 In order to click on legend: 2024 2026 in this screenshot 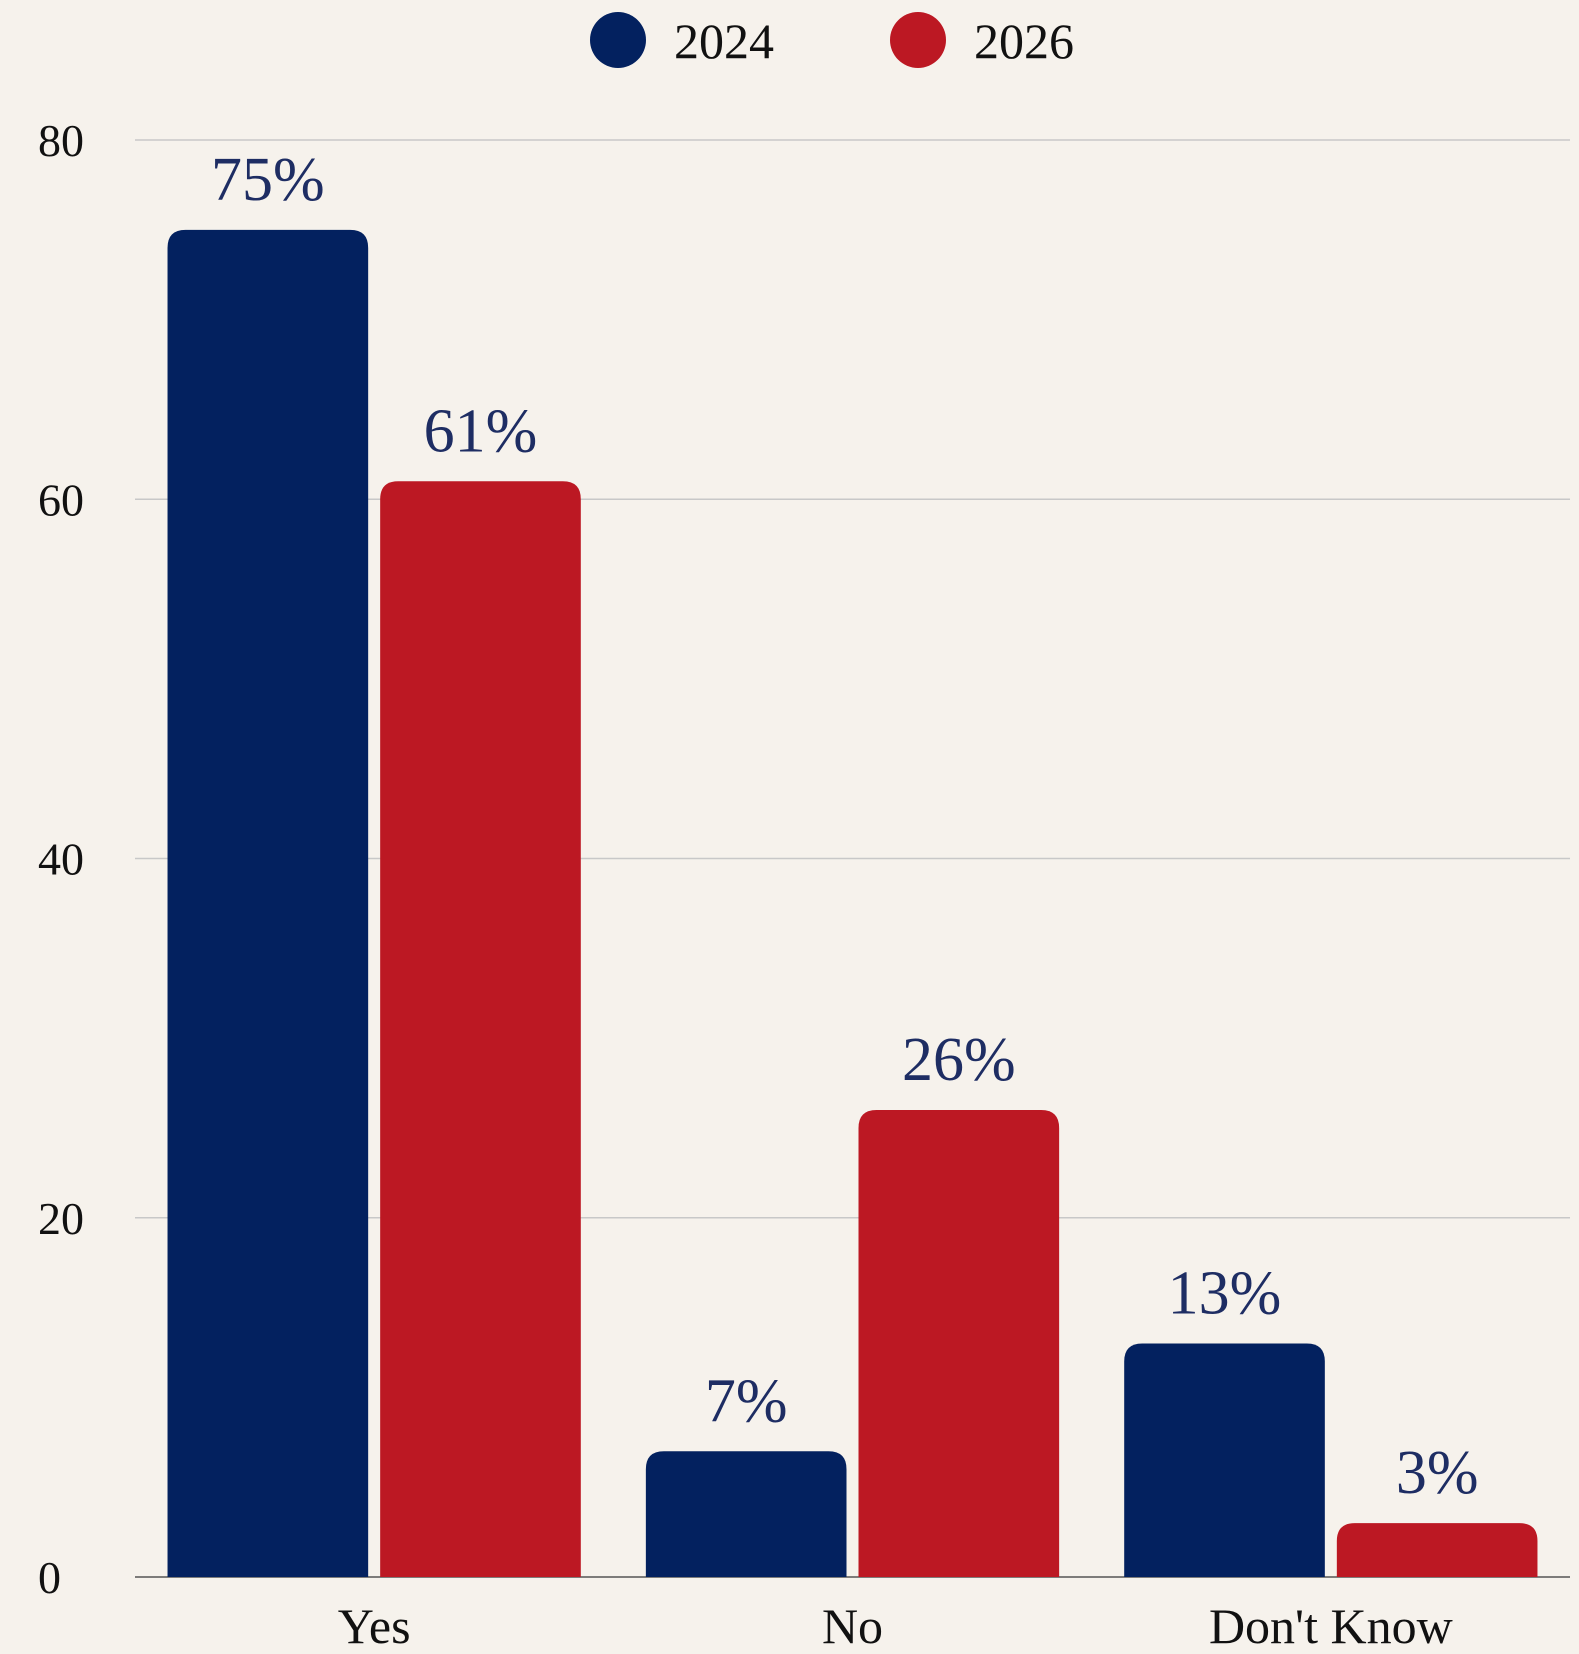, I will do `click(832, 40)`.